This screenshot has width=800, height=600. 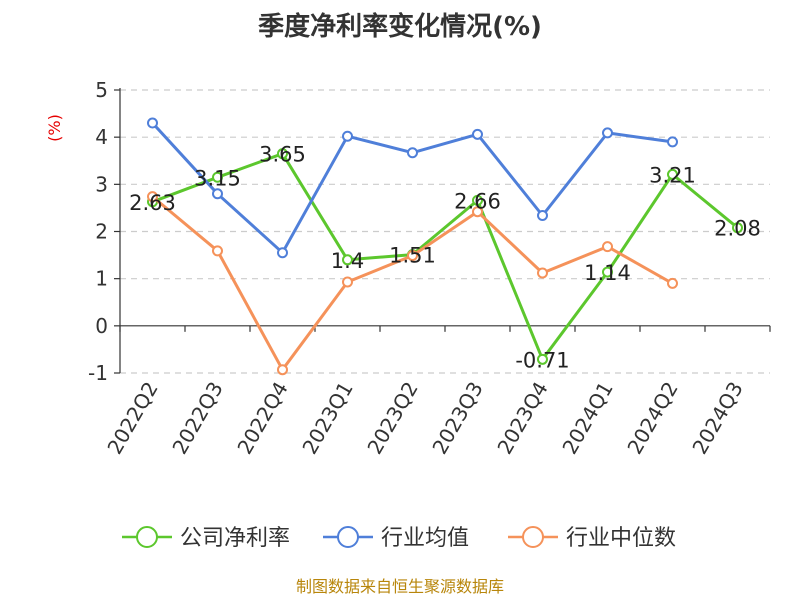 I want to click on y-tick-label: 3, so click(x=101, y=184).